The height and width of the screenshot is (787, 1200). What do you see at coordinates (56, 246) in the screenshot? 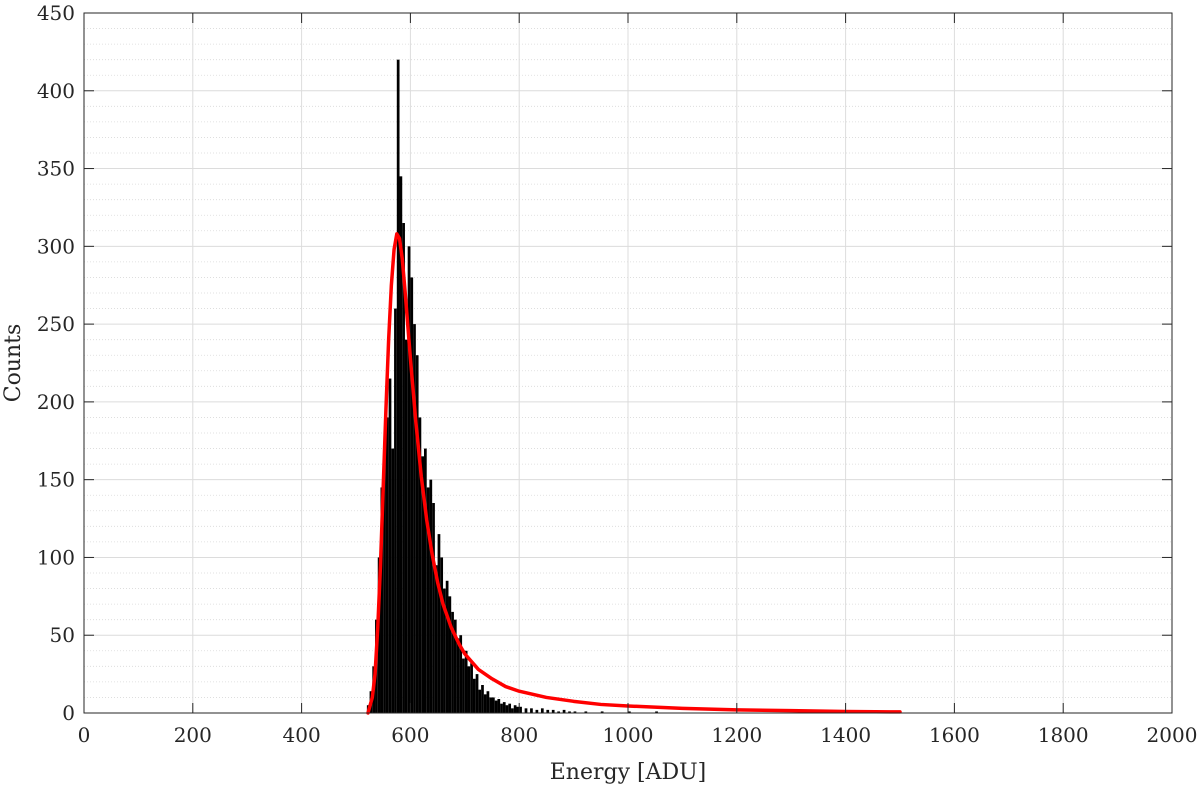
I see `y-tick-label: 300` at bounding box center [56, 246].